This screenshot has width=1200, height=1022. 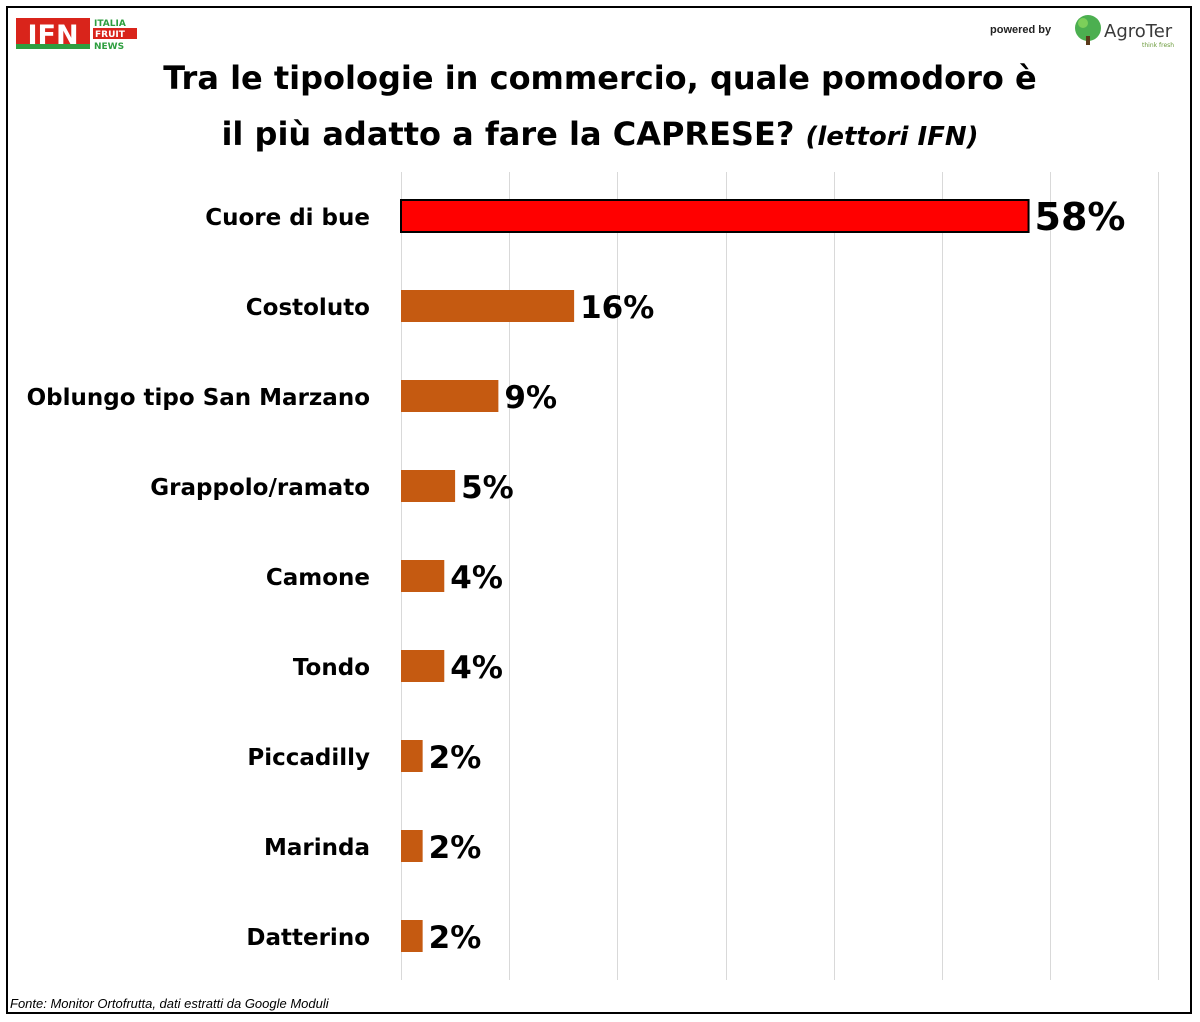 What do you see at coordinates (331, 668) in the screenshot?
I see `category-label: Tondo` at bounding box center [331, 668].